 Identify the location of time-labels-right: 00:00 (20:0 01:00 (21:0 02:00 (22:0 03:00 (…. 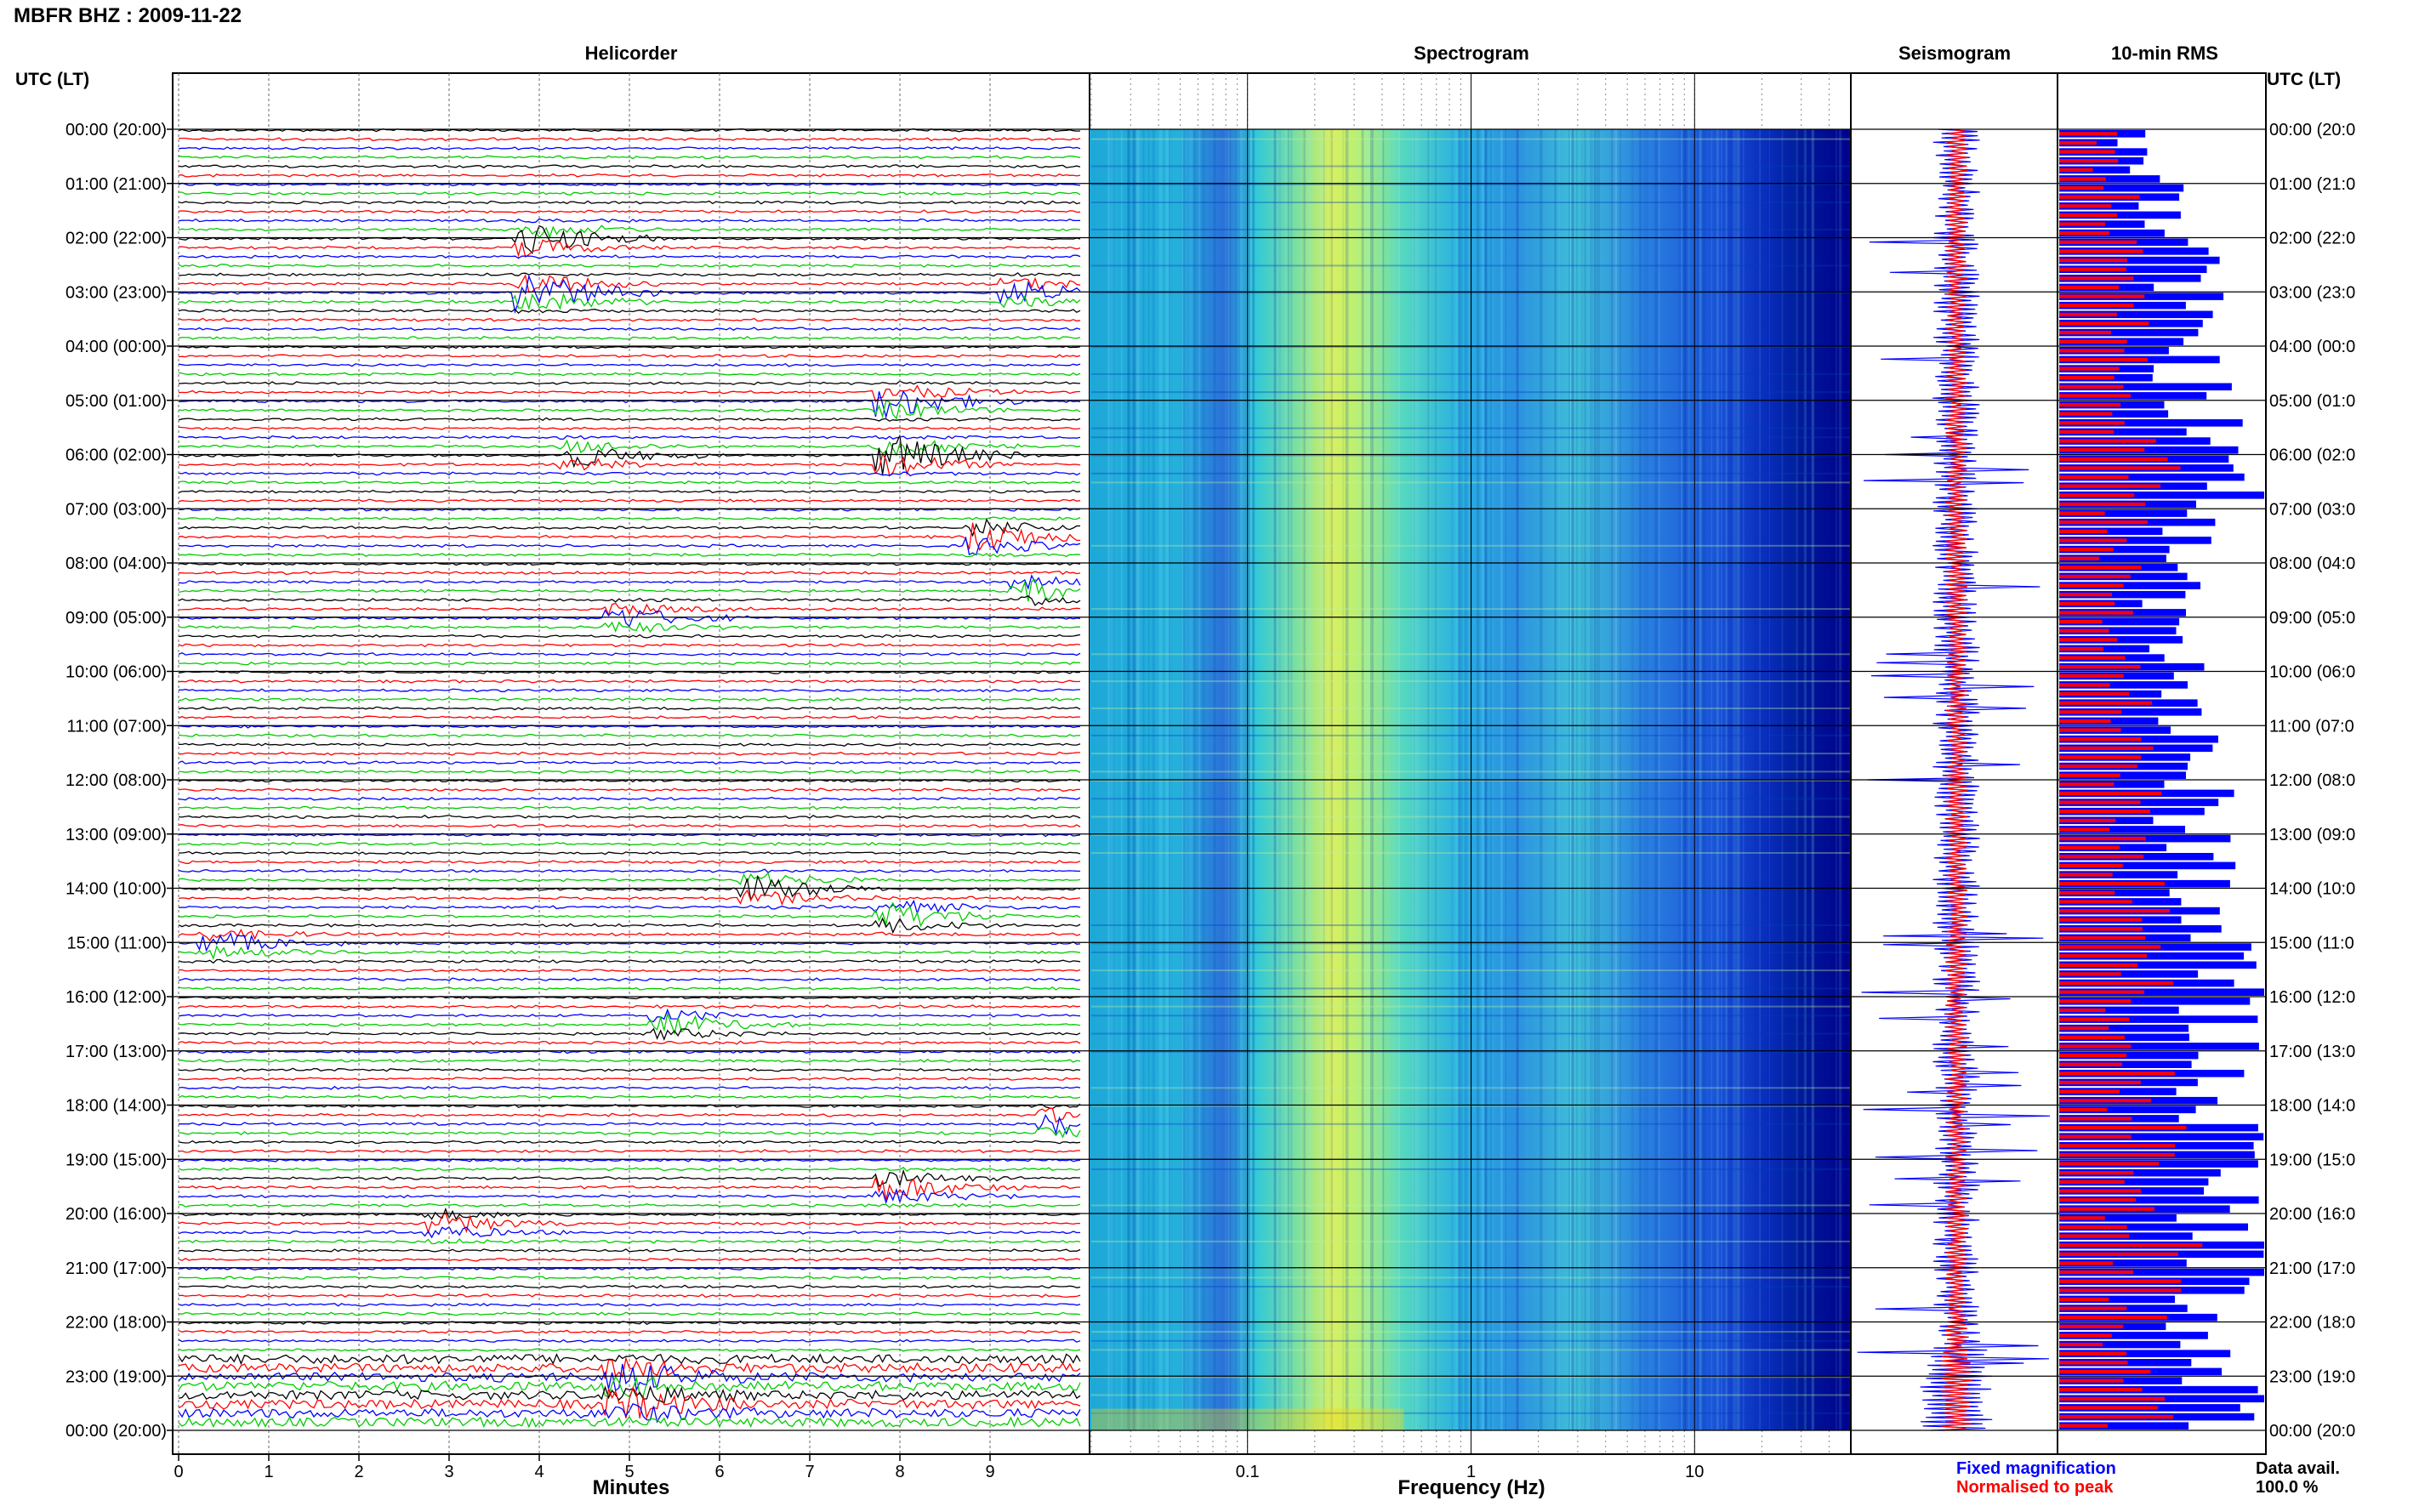
(2312, 781).